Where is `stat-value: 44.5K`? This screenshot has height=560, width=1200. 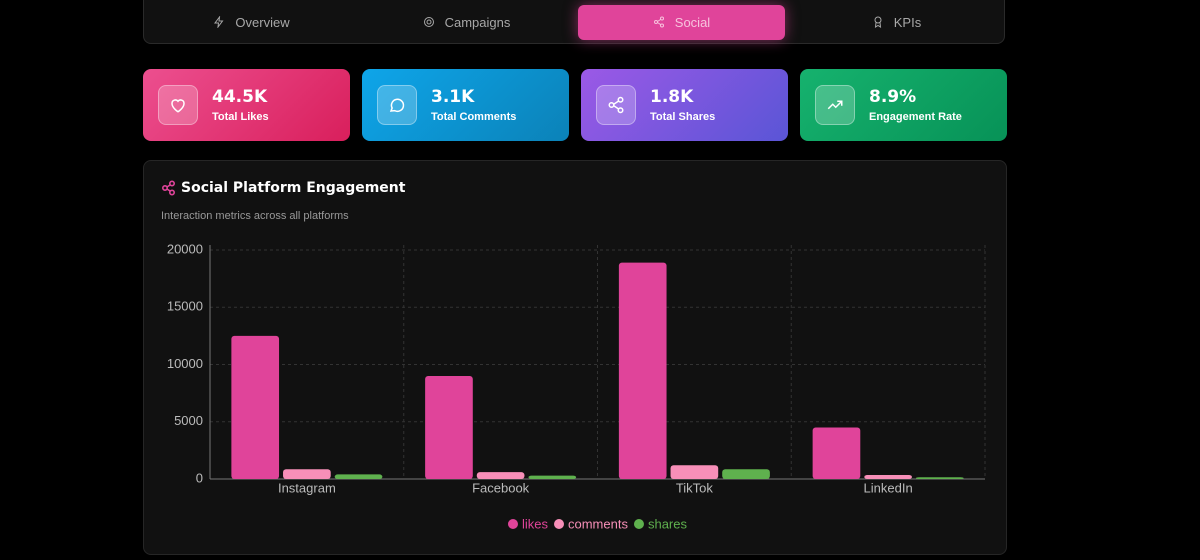 stat-value: 44.5K is located at coordinates (240, 97).